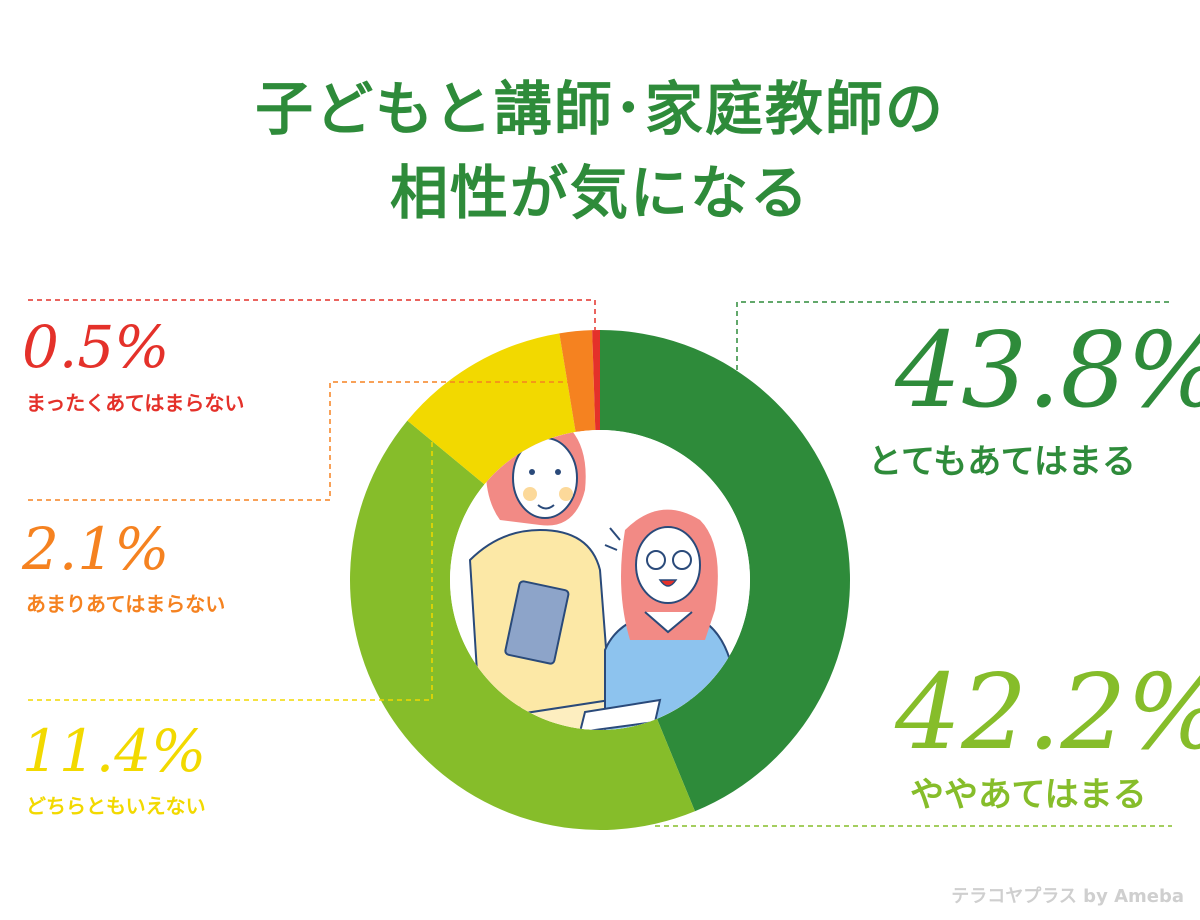 This screenshot has width=1200, height=920. Describe the element at coordinates (599, 193) in the screenshot. I see `chart-title-line-2: 相性が気になる` at that location.